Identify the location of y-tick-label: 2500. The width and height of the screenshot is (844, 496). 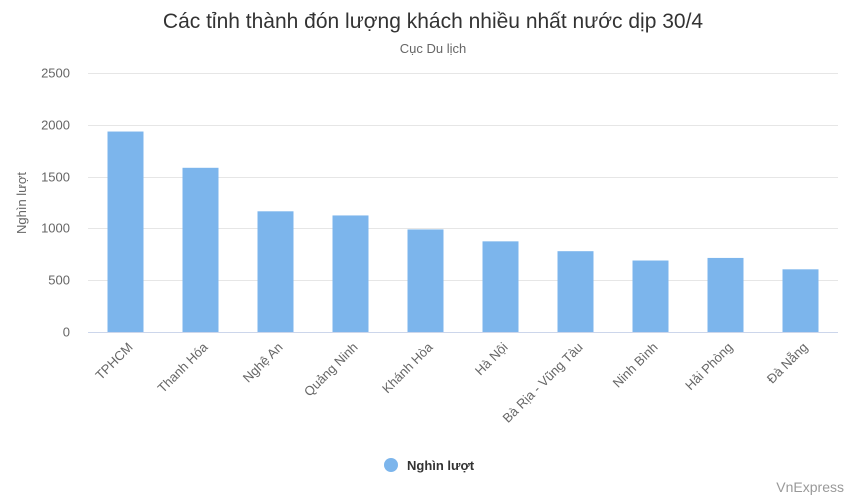
(55, 73).